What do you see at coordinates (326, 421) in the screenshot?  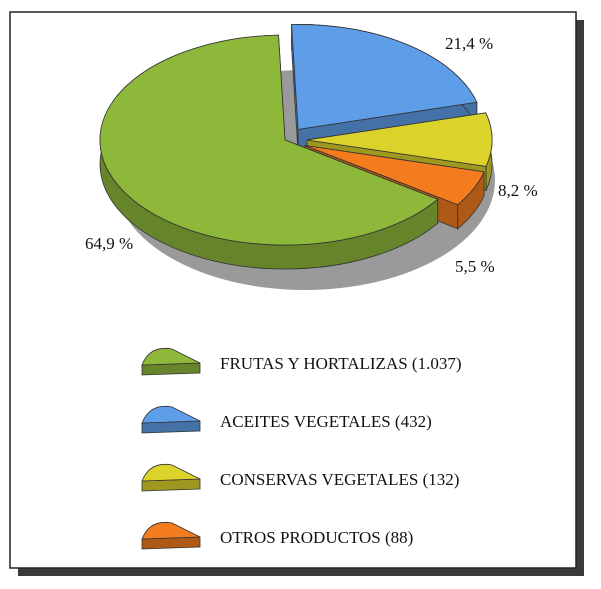 I see `legend-label: ACEITES VEGETALES (432)` at bounding box center [326, 421].